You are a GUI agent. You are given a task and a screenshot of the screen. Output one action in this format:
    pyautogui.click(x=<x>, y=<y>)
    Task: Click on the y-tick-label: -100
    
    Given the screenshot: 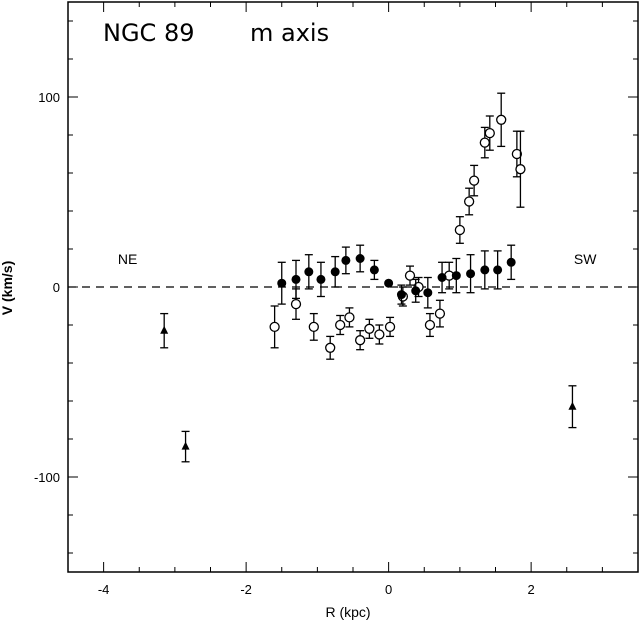 What is the action you would take?
    pyautogui.click(x=47, y=477)
    